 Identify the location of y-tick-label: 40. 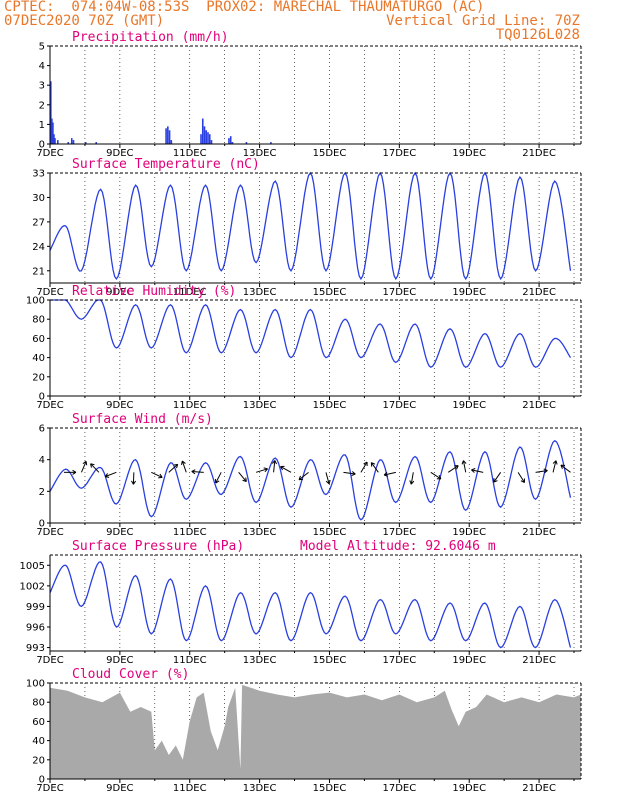
(38, 358).